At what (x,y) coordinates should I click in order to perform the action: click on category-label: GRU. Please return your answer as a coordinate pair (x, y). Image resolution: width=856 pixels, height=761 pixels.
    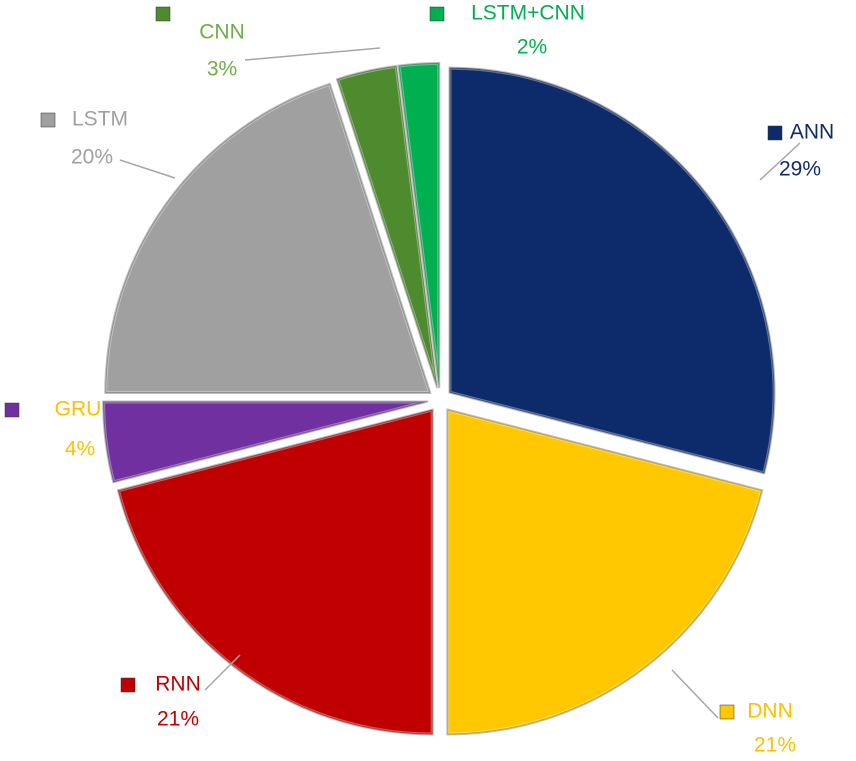
    Looking at the image, I should click on (78, 409).